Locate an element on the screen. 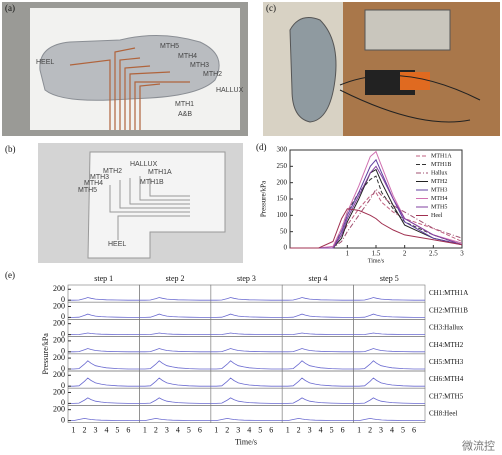  y-tick-label: 50 is located at coordinates (284, 231).